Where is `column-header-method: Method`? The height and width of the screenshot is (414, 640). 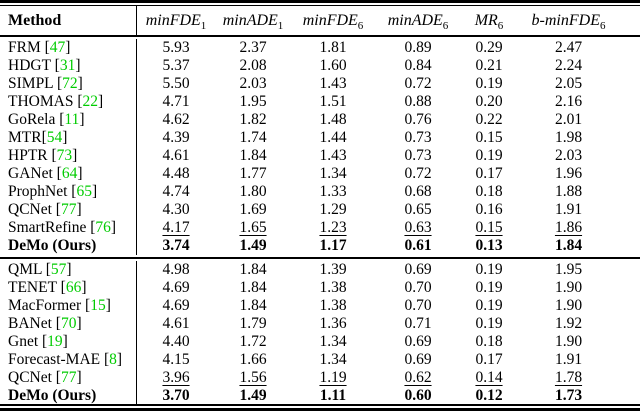
column-header-method: Method is located at coordinates (68, 21).